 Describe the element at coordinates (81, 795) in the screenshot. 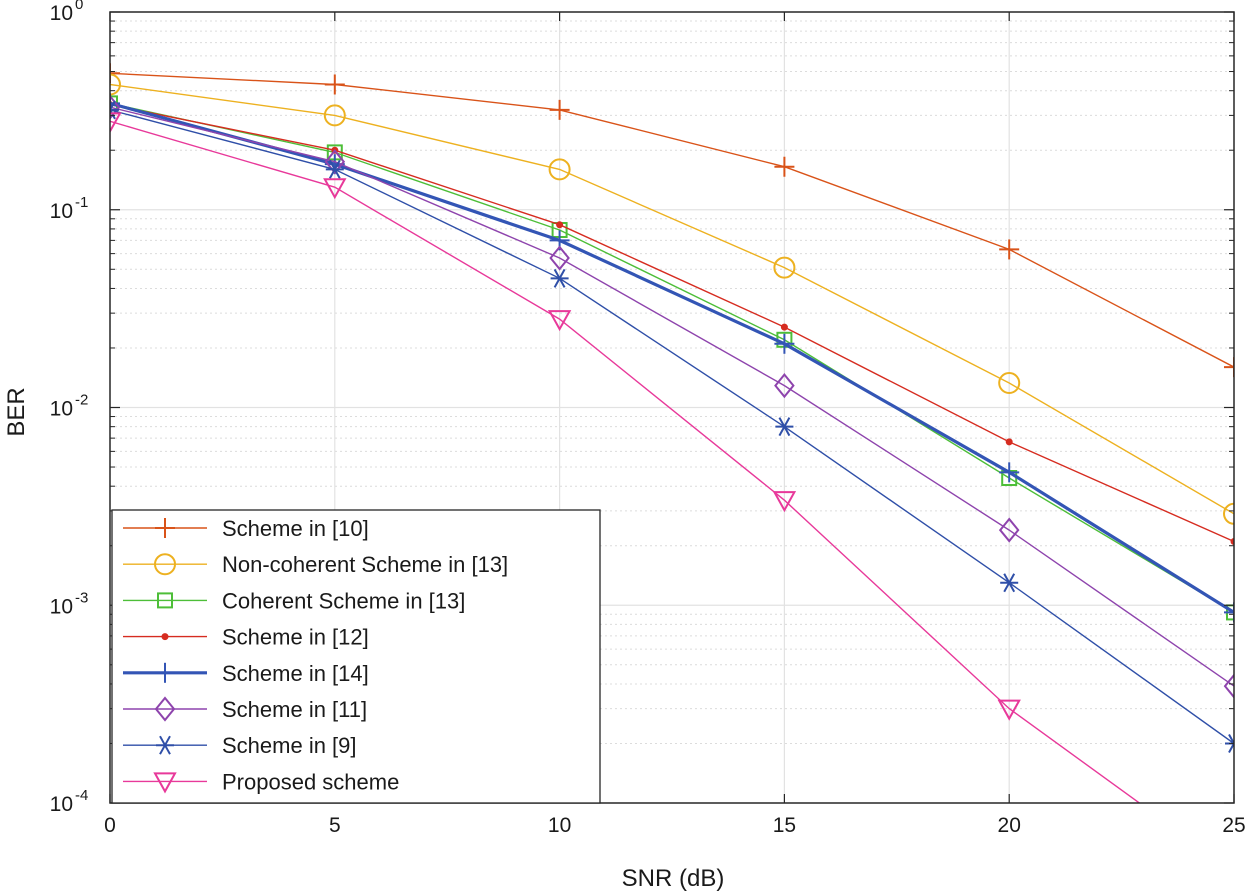

I see `y-tick-exponent: -4` at that location.